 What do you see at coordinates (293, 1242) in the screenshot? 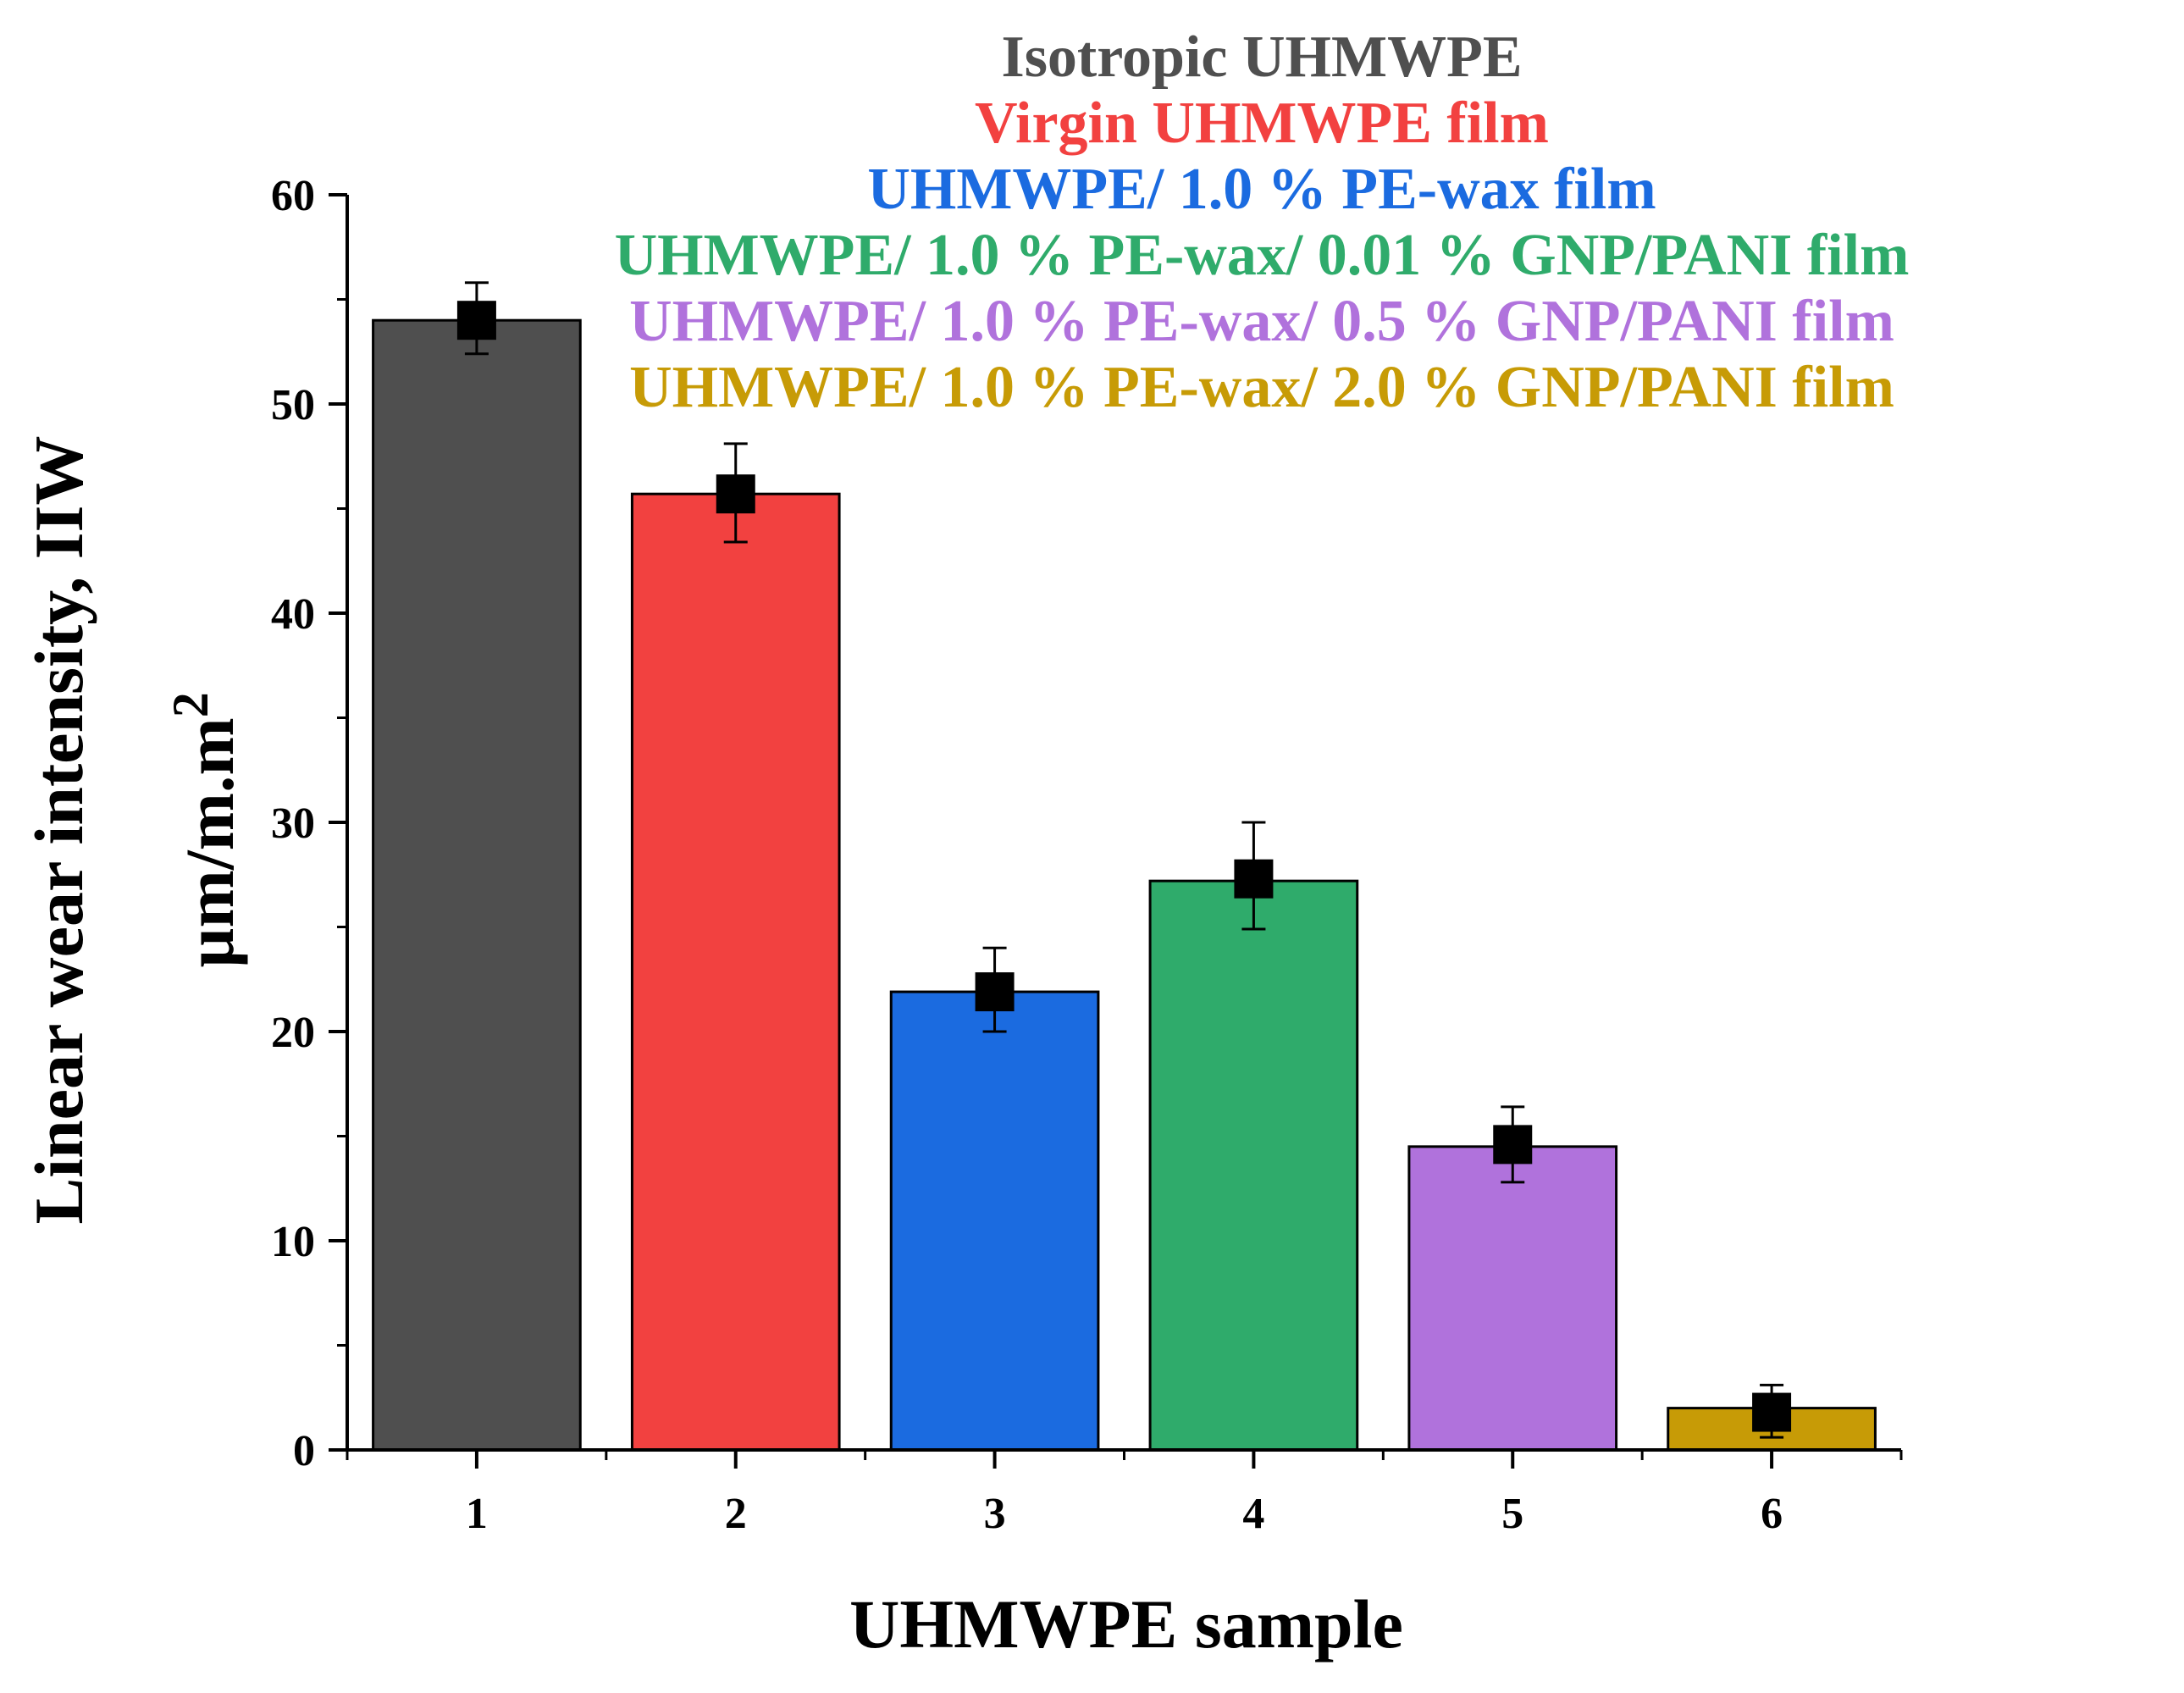
I see `y-tick-label: 10` at bounding box center [293, 1242].